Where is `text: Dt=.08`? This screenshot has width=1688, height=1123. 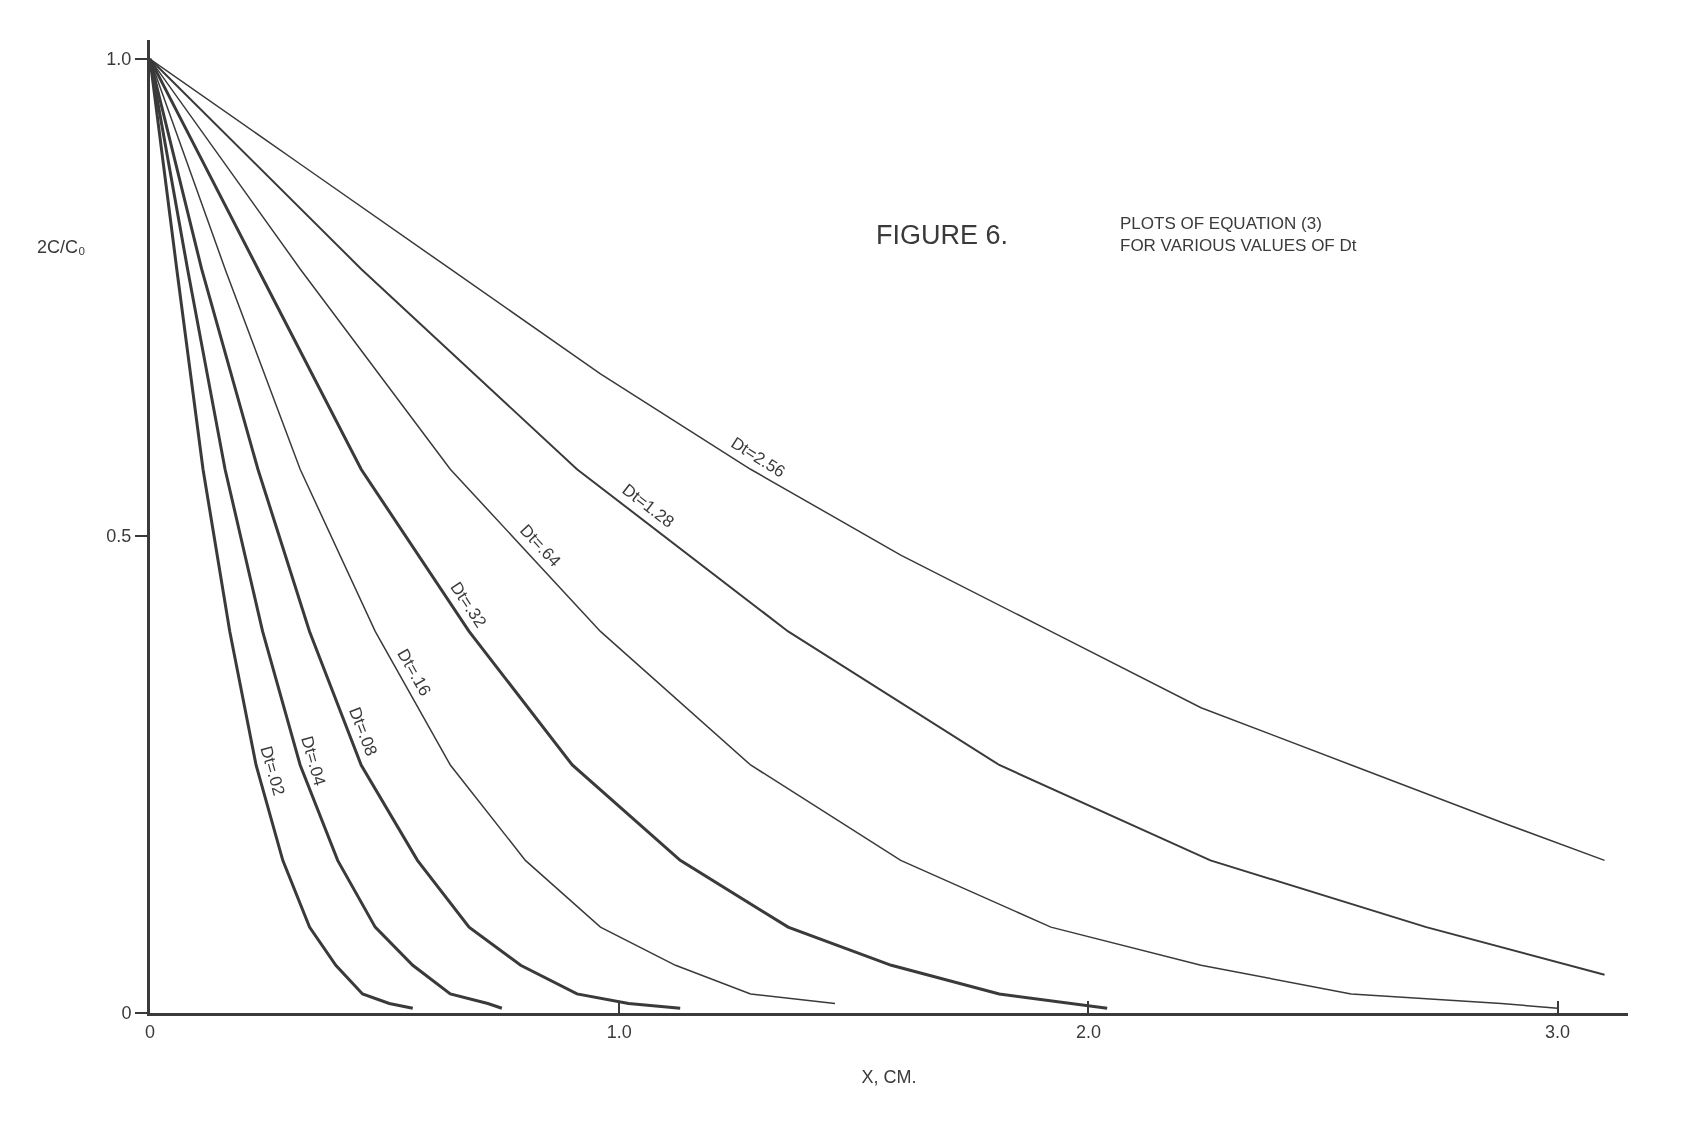 text: Dt=.08 is located at coordinates (363, 731).